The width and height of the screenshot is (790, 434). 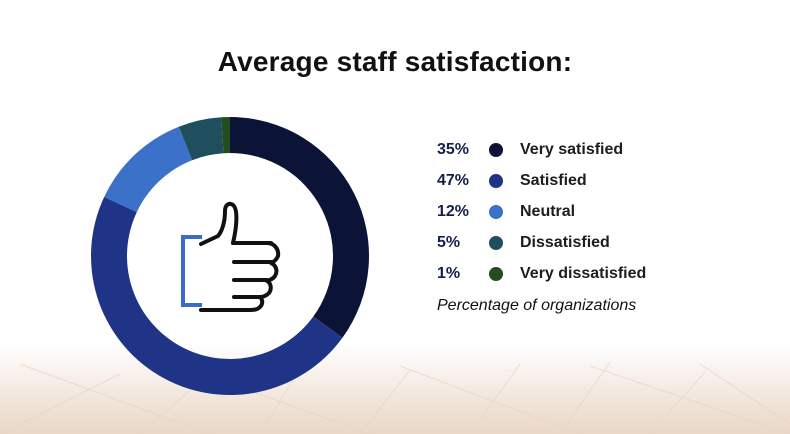 I want to click on legend-item-dissatisfied: 5% Dissatisfied, so click(x=597, y=242).